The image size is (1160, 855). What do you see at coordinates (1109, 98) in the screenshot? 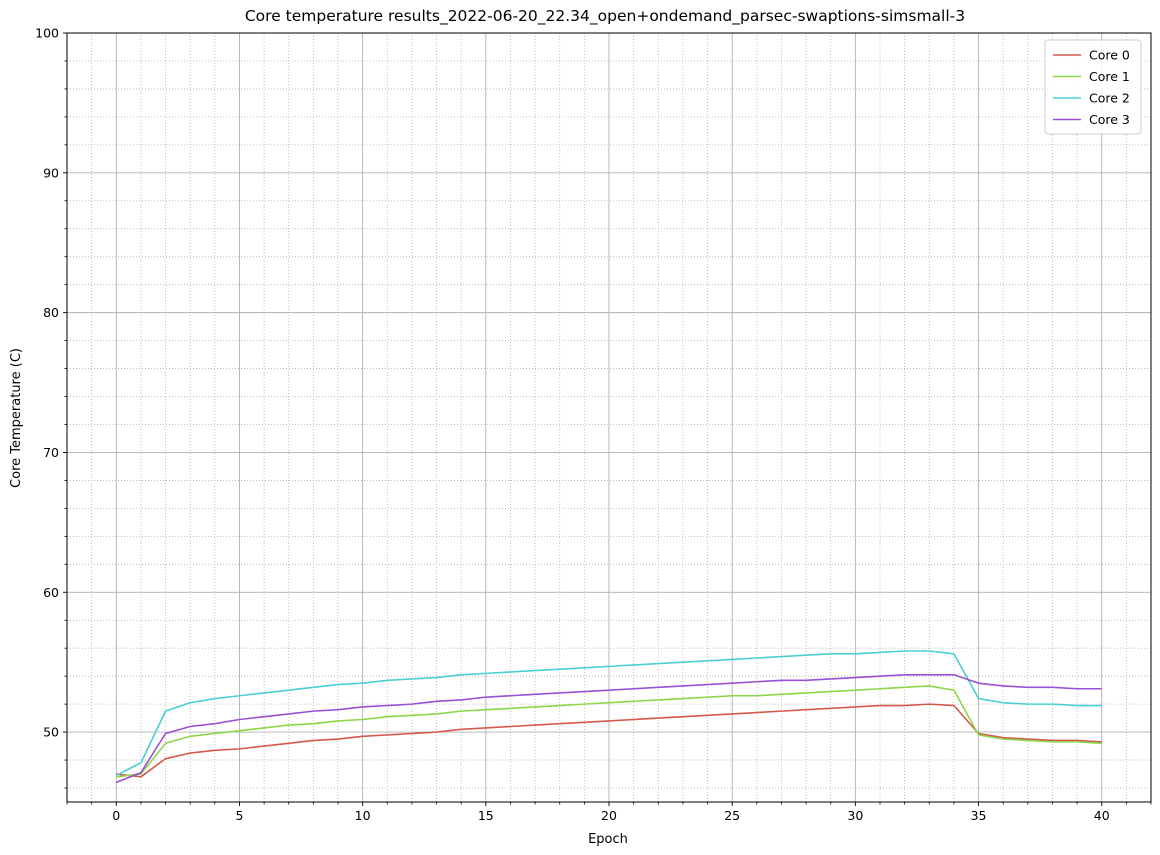
I see `legend-entry-label: Core 2` at bounding box center [1109, 98].